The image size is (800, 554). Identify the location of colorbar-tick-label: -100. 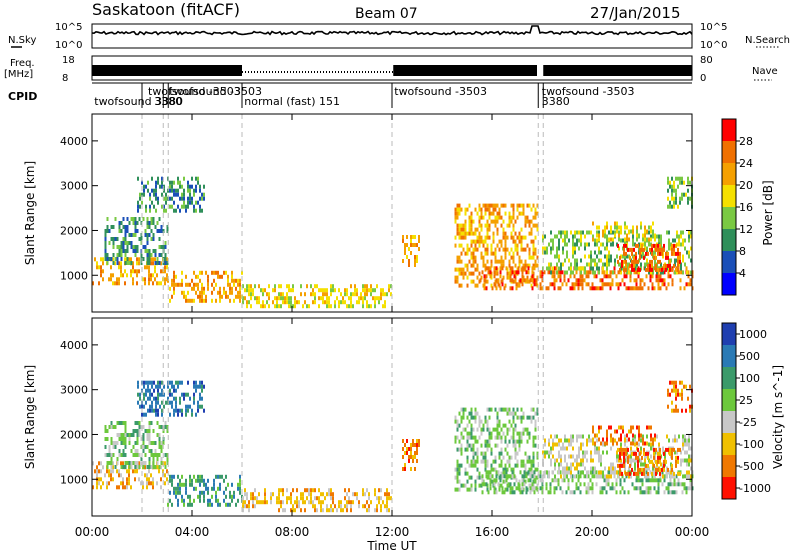
(751, 444).